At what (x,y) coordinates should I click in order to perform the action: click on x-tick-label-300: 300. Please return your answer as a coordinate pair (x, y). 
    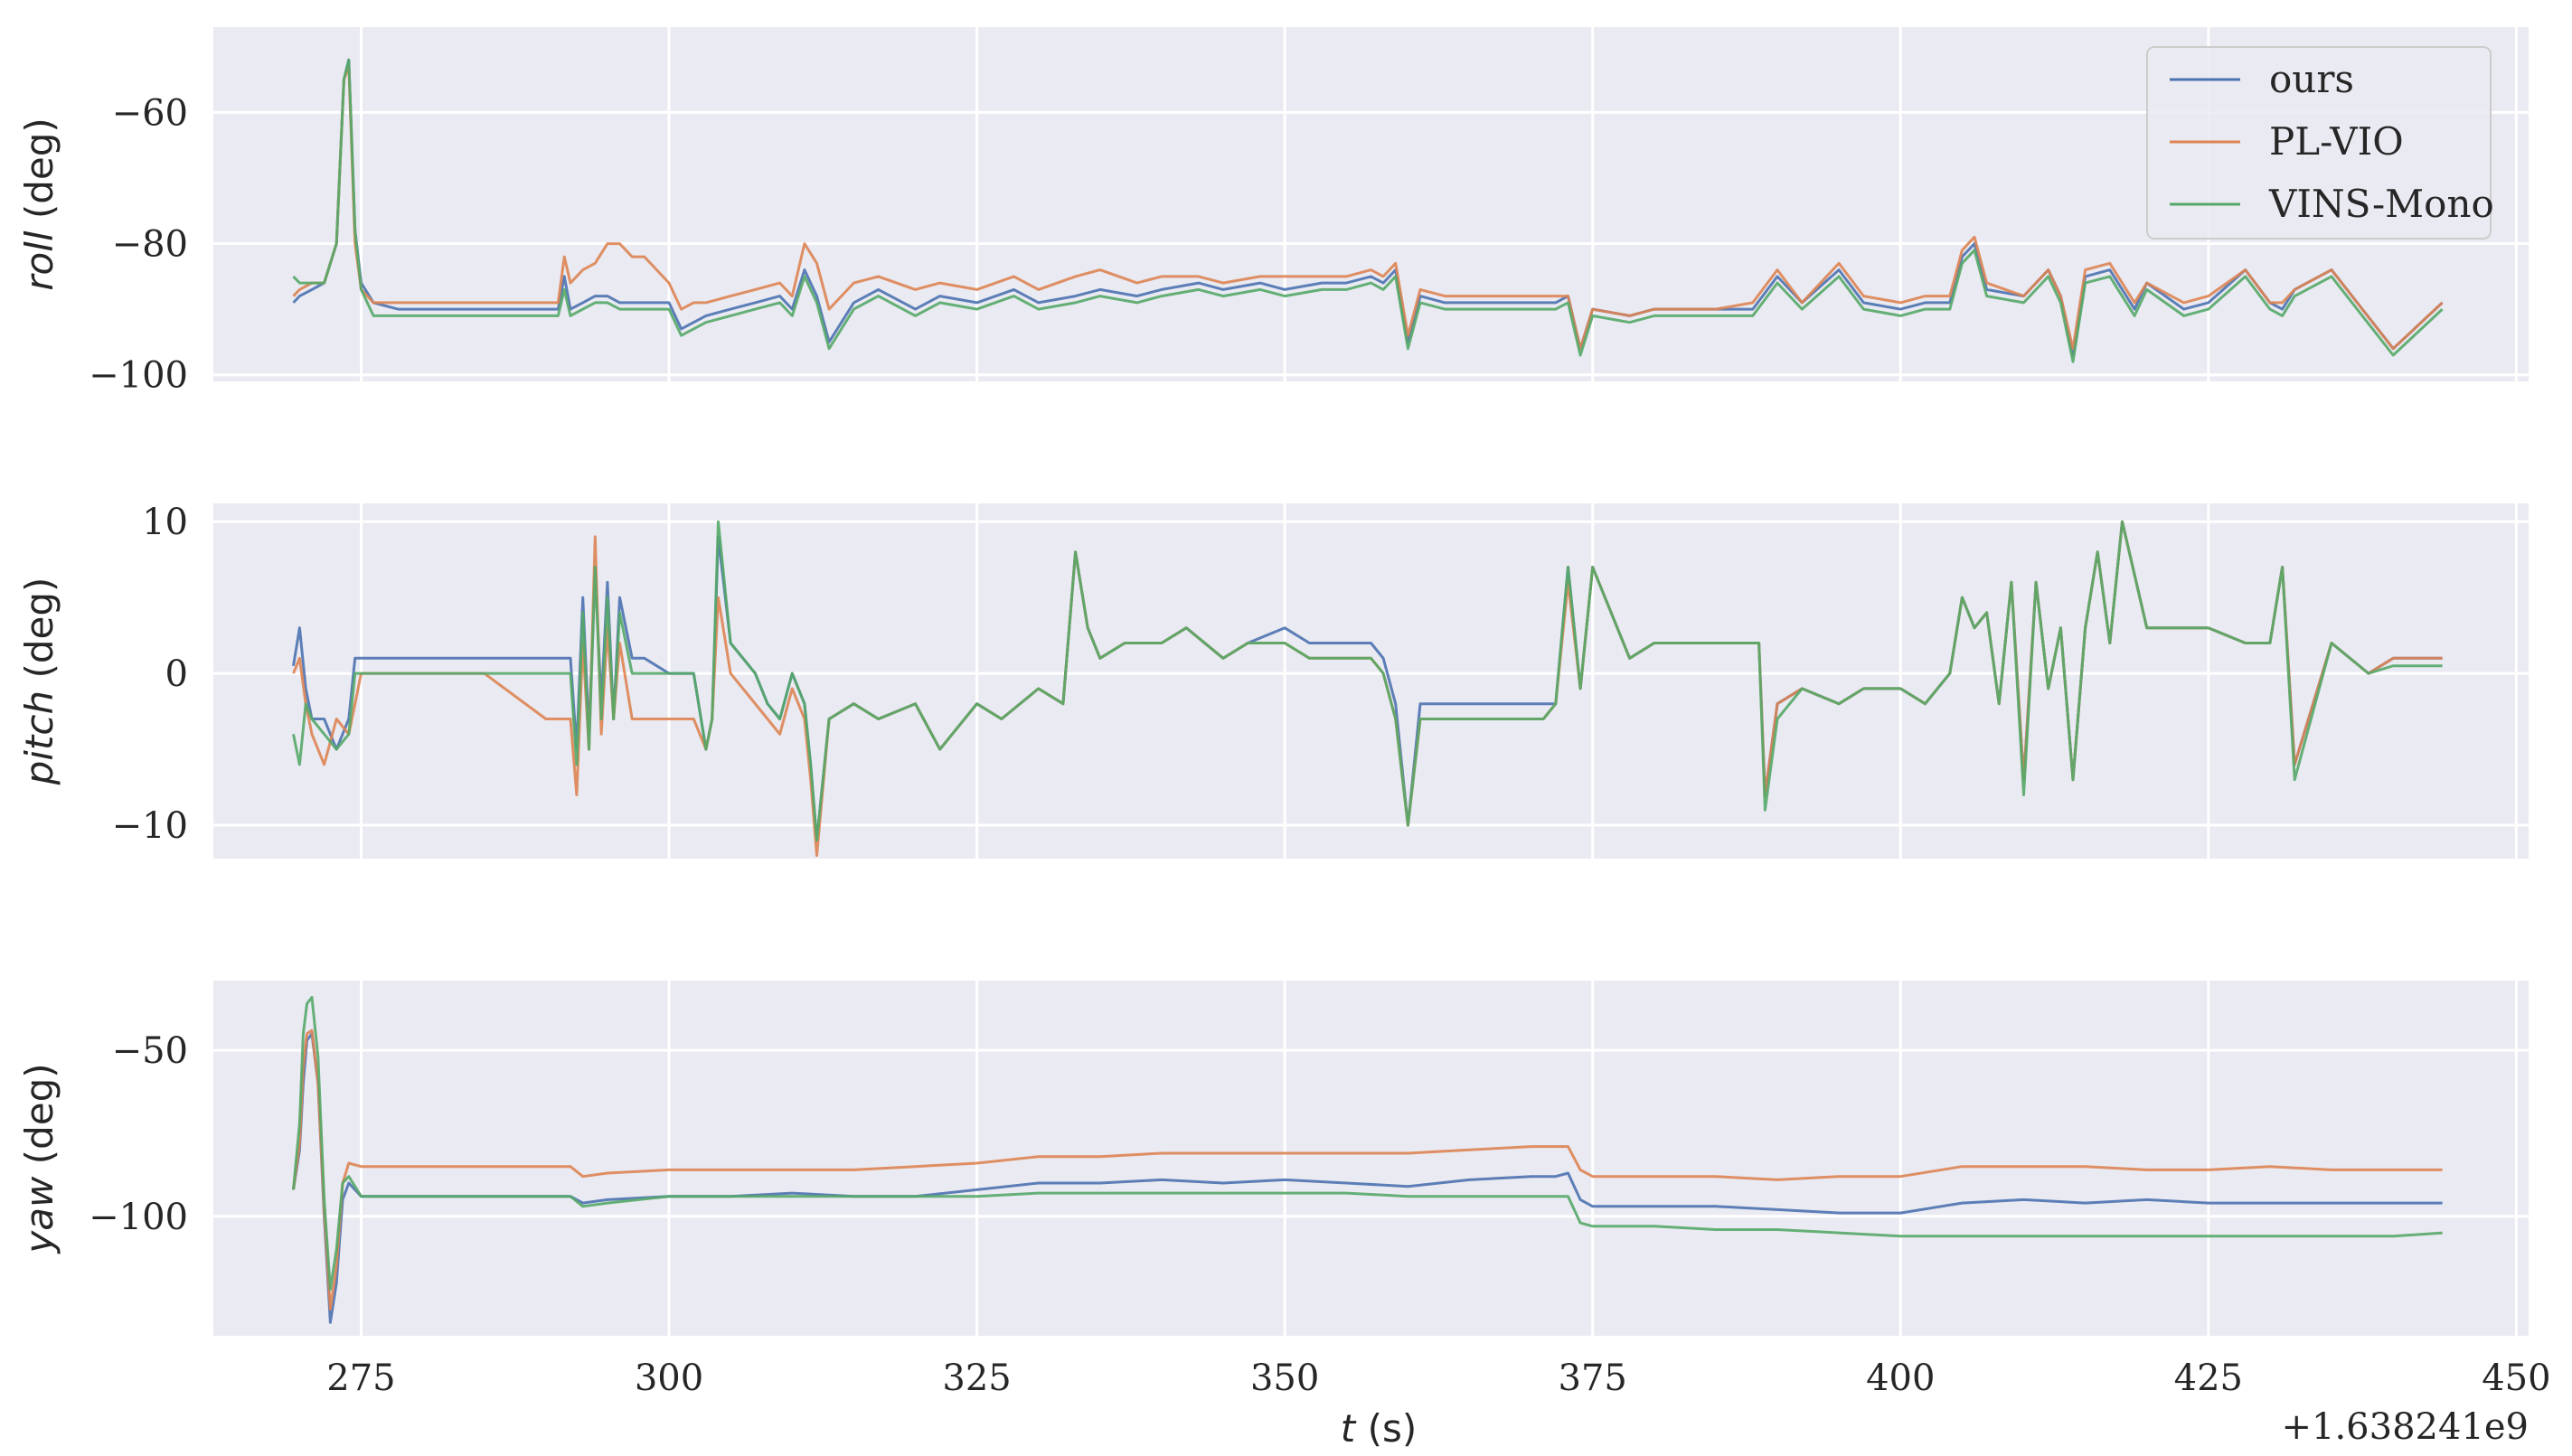
    Looking at the image, I should click on (669, 1378).